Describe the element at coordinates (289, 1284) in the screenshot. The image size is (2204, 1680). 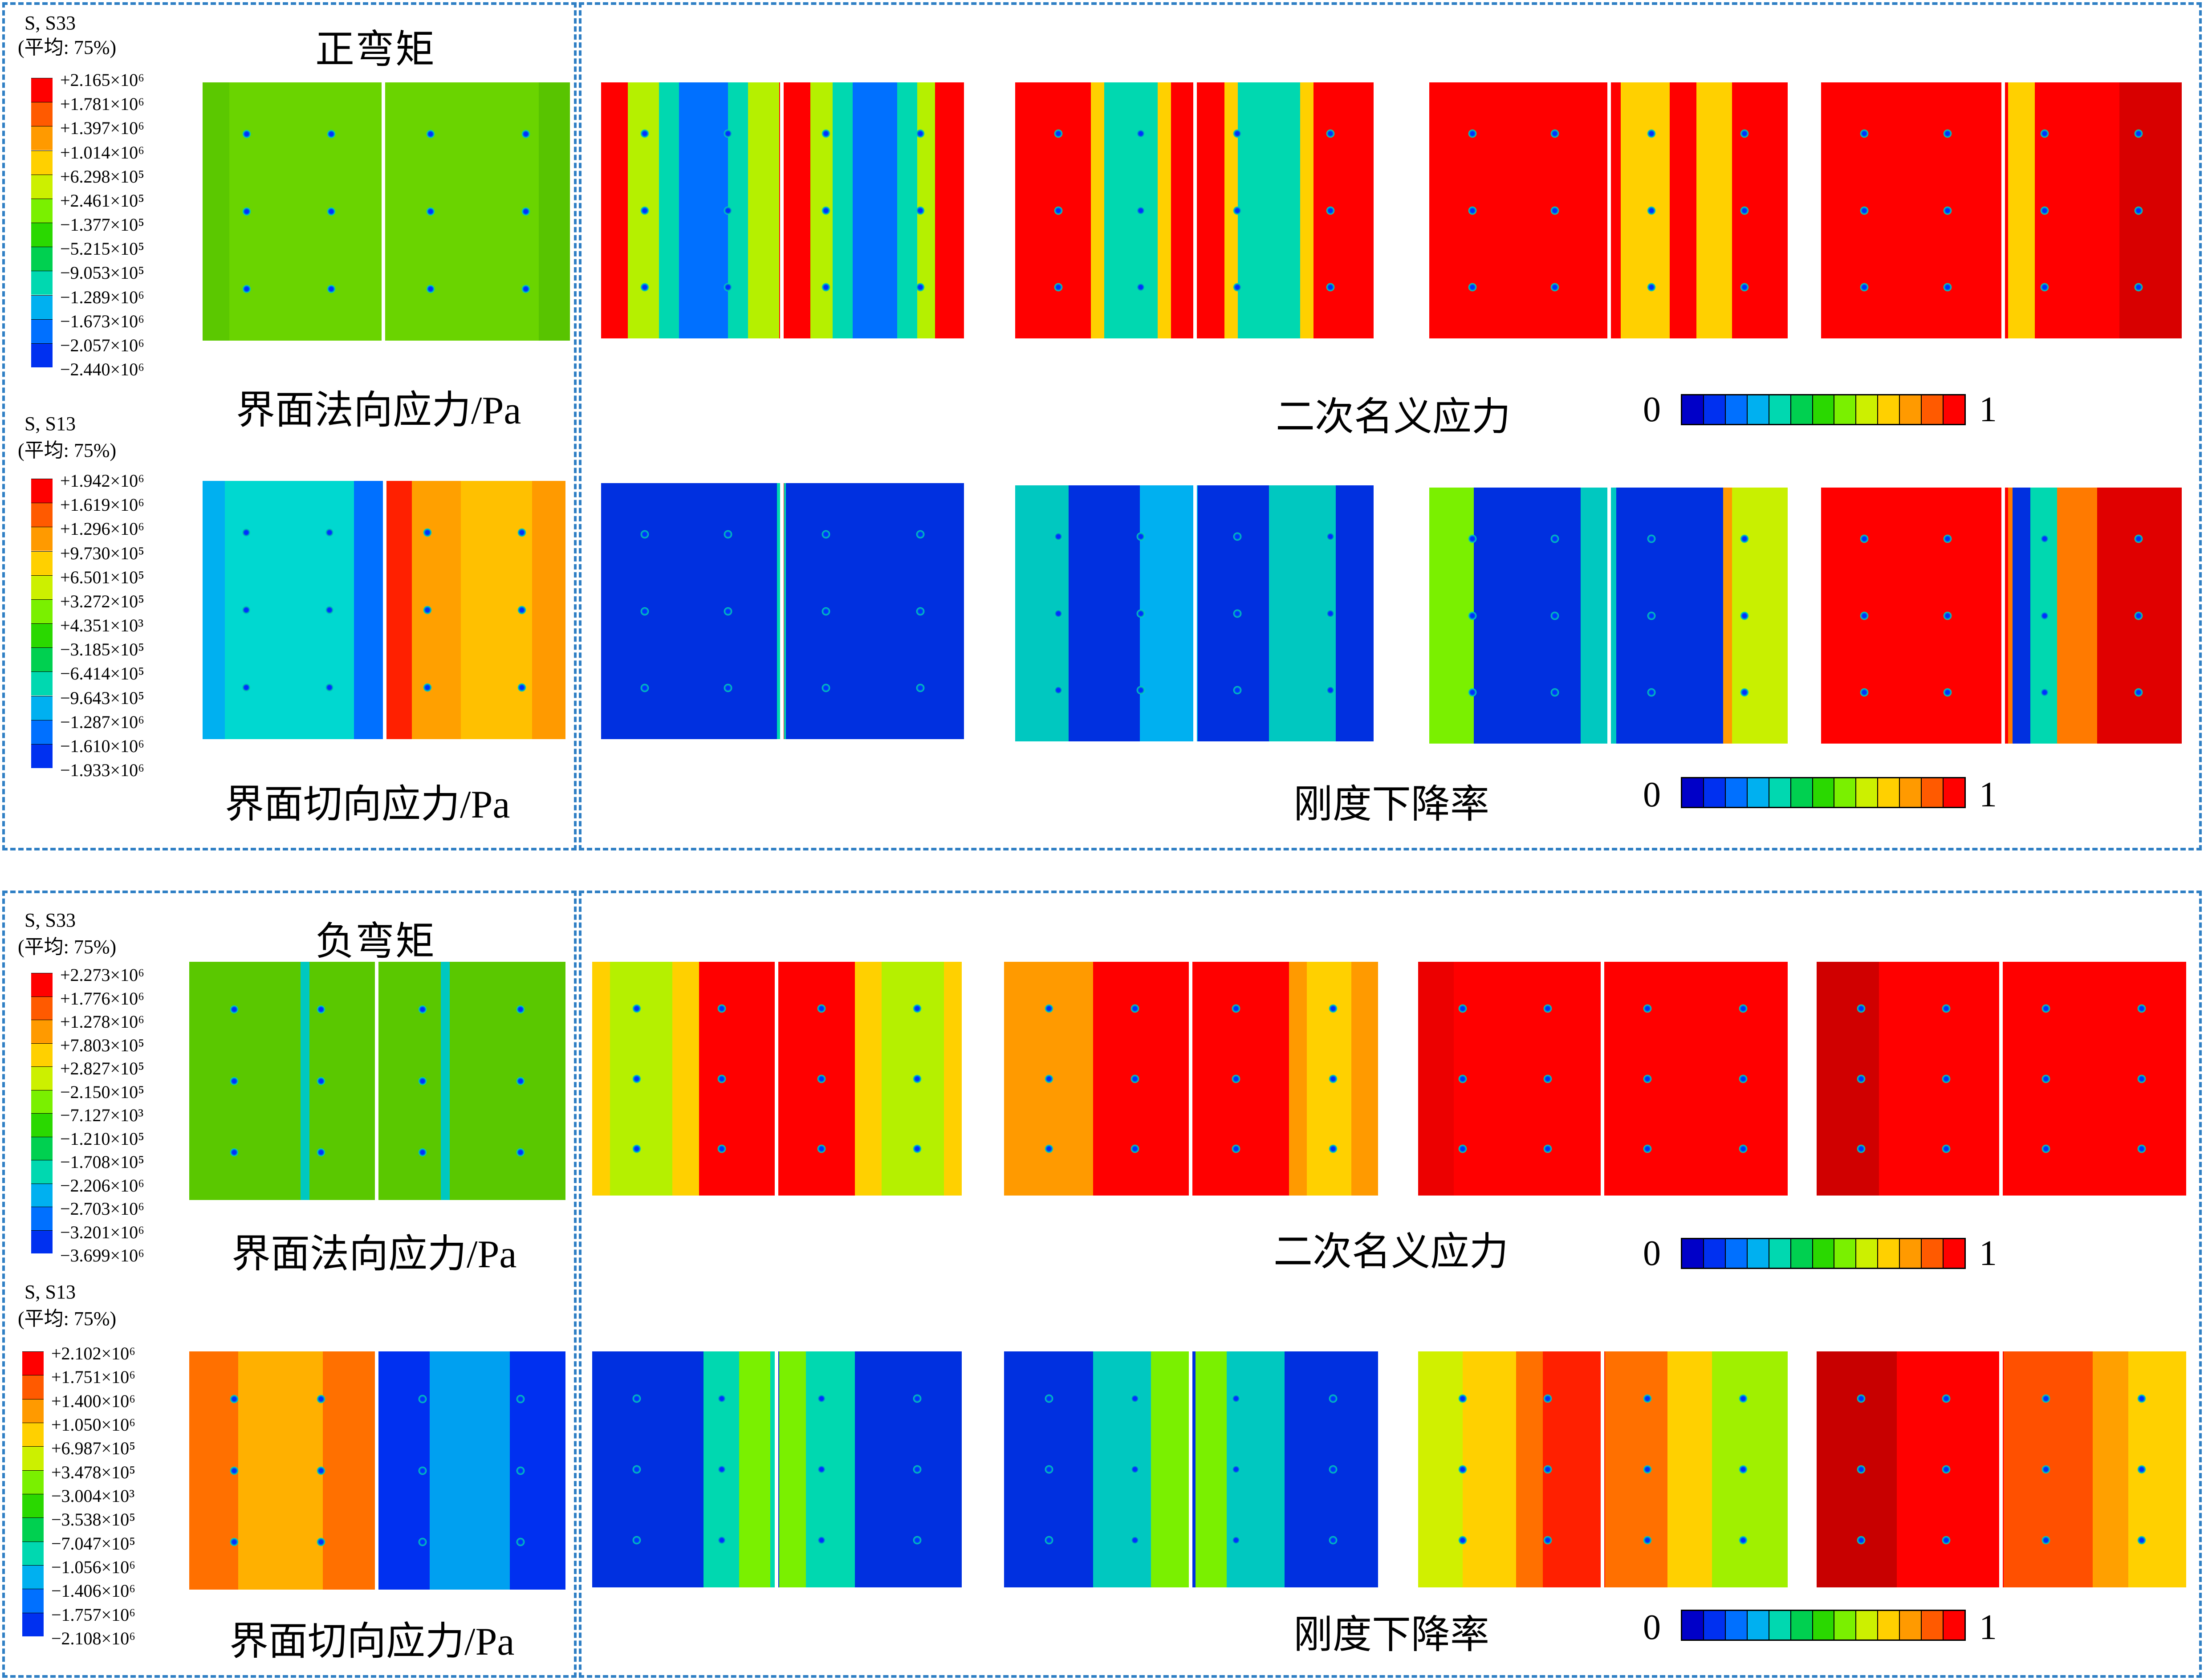
I see `frame-negative-left` at that location.